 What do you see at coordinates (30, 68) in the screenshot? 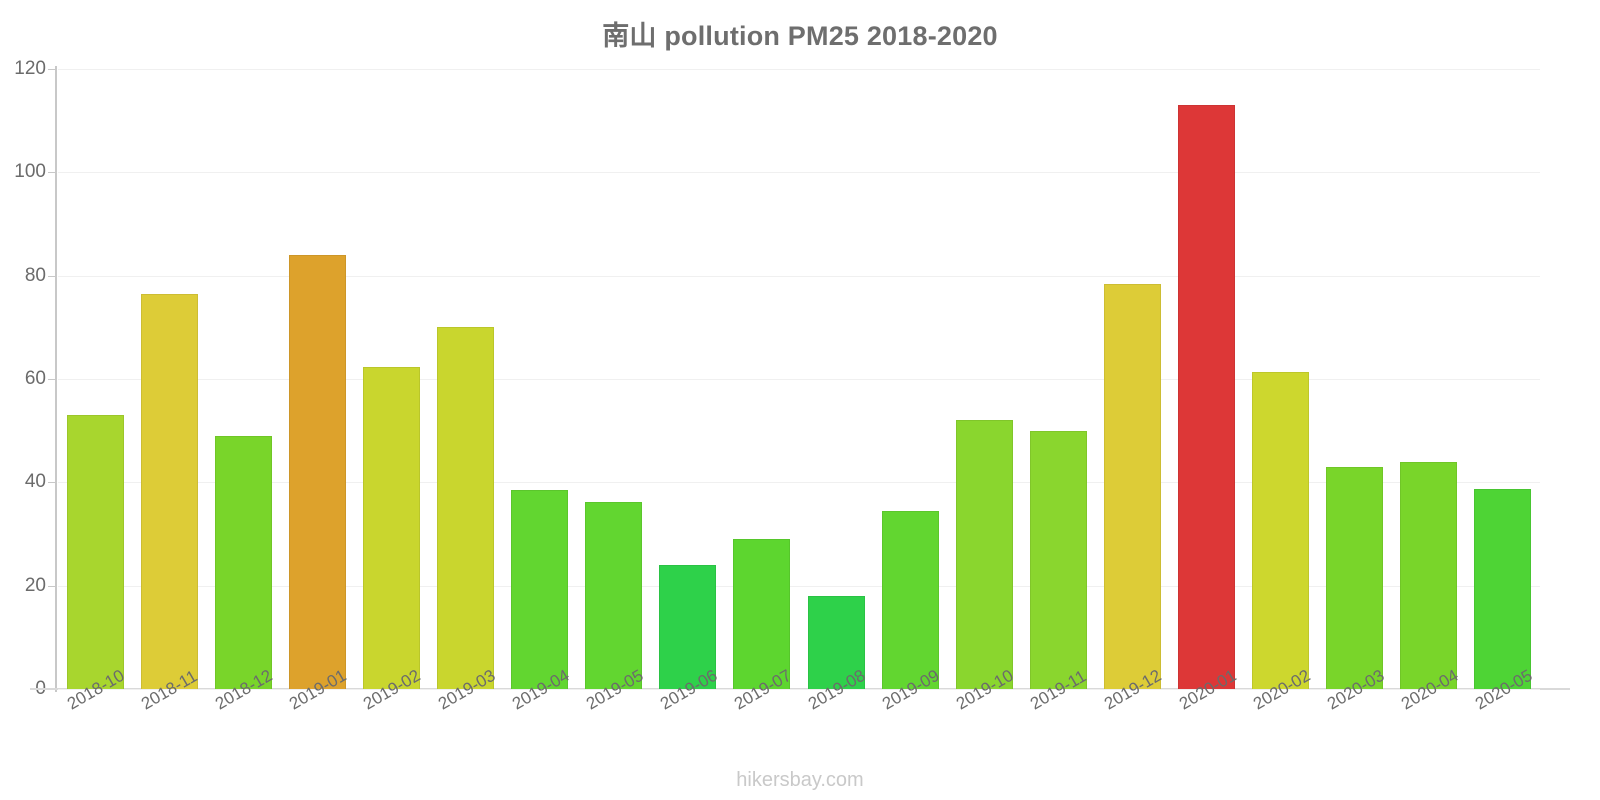
I see `y-axis-tick-label: 120` at bounding box center [30, 68].